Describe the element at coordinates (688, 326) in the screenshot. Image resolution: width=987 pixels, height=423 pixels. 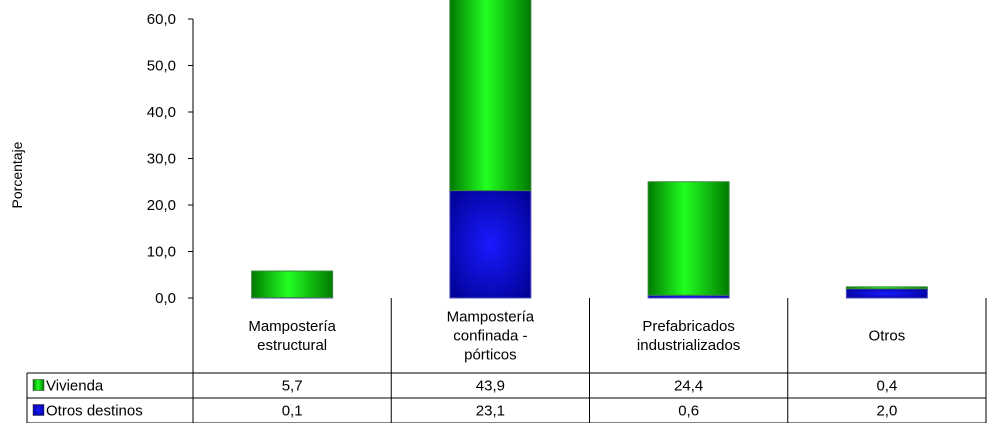
I see `category-label: Prefabricados` at that location.